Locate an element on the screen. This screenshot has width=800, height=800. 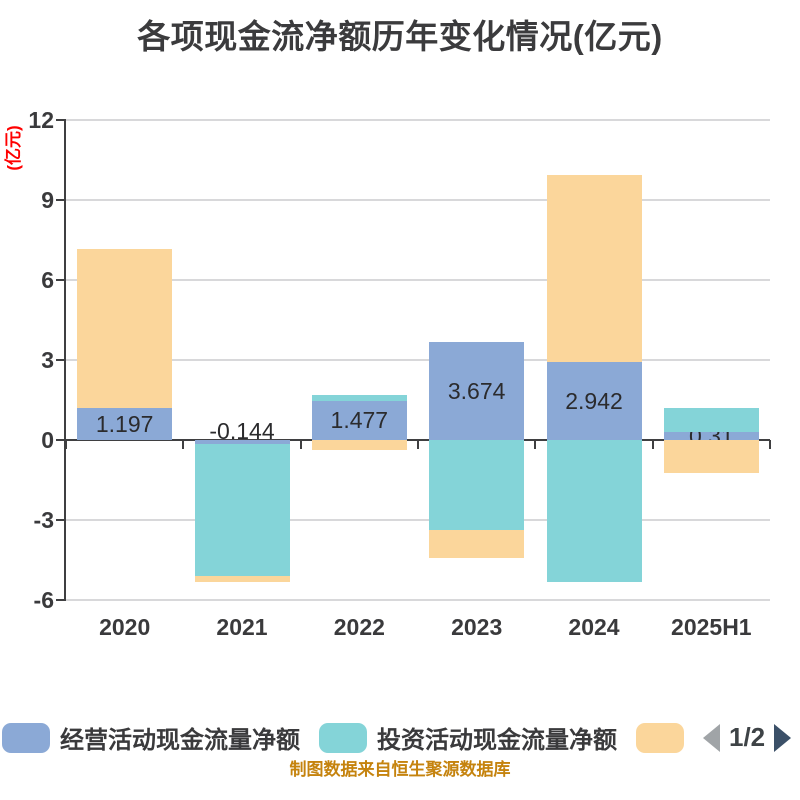
y-axis-tick-label: 12 is located at coordinates (41, 120).